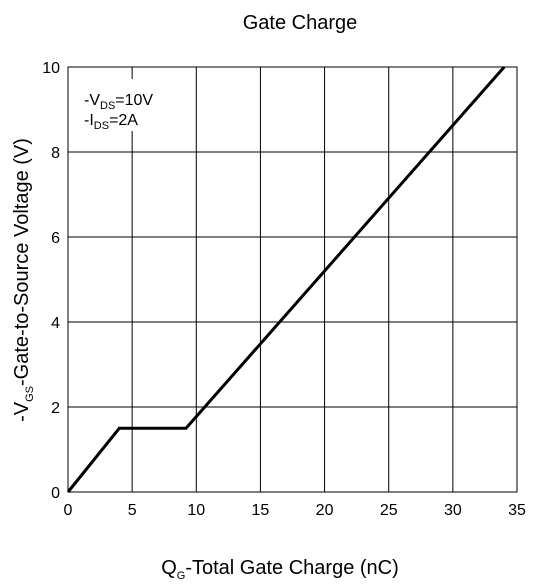 This screenshot has width=536, height=586. What do you see at coordinates (300, 23) in the screenshot?
I see `chart-title: Gate Charge` at bounding box center [300, 23].